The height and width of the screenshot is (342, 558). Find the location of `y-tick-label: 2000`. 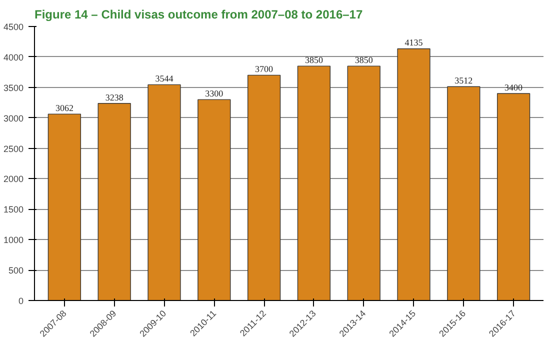

y-tick-label: 2000 is located at coordinates (13, 179).